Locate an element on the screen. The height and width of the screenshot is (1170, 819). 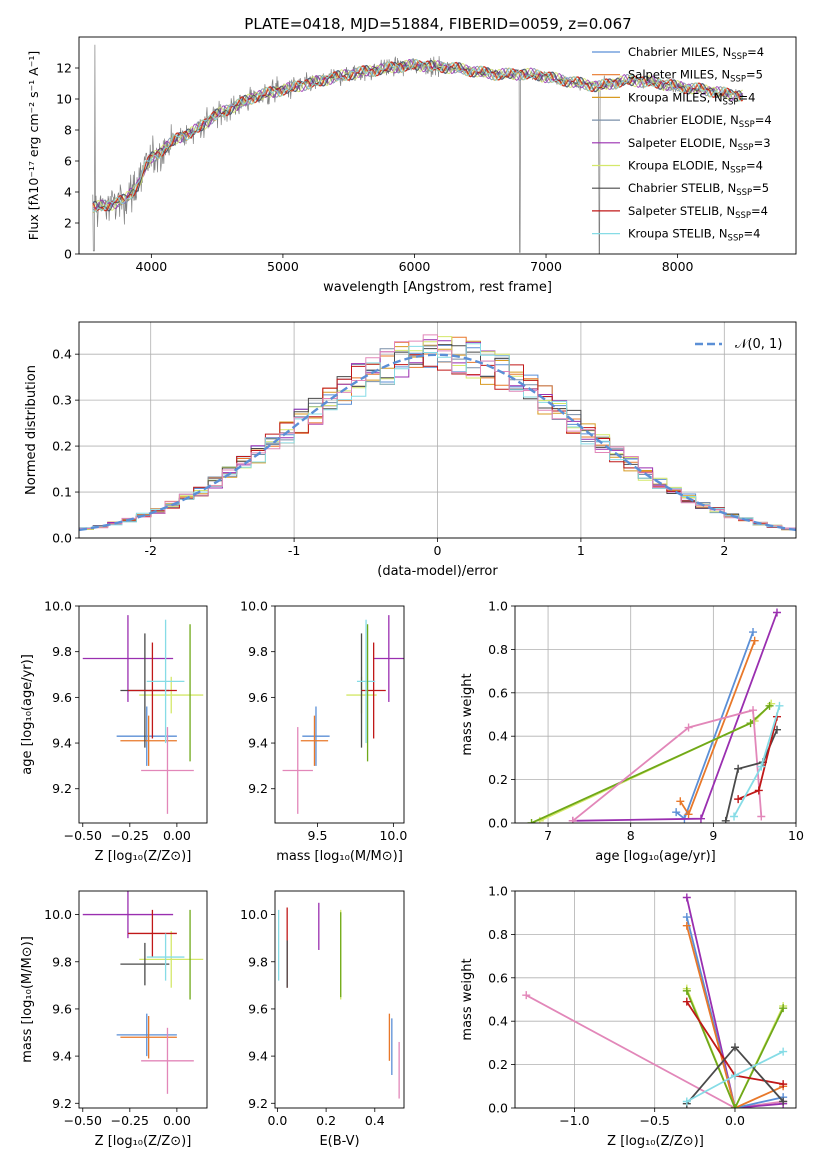
x-tick-label: −1.0 is located at coordinates (574, 1120).